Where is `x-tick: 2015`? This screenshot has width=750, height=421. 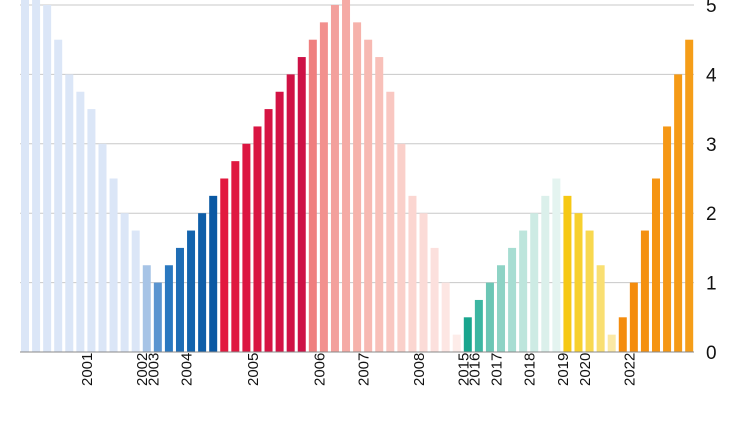
x-tick: 2015 is located at coordinates (463, 369).